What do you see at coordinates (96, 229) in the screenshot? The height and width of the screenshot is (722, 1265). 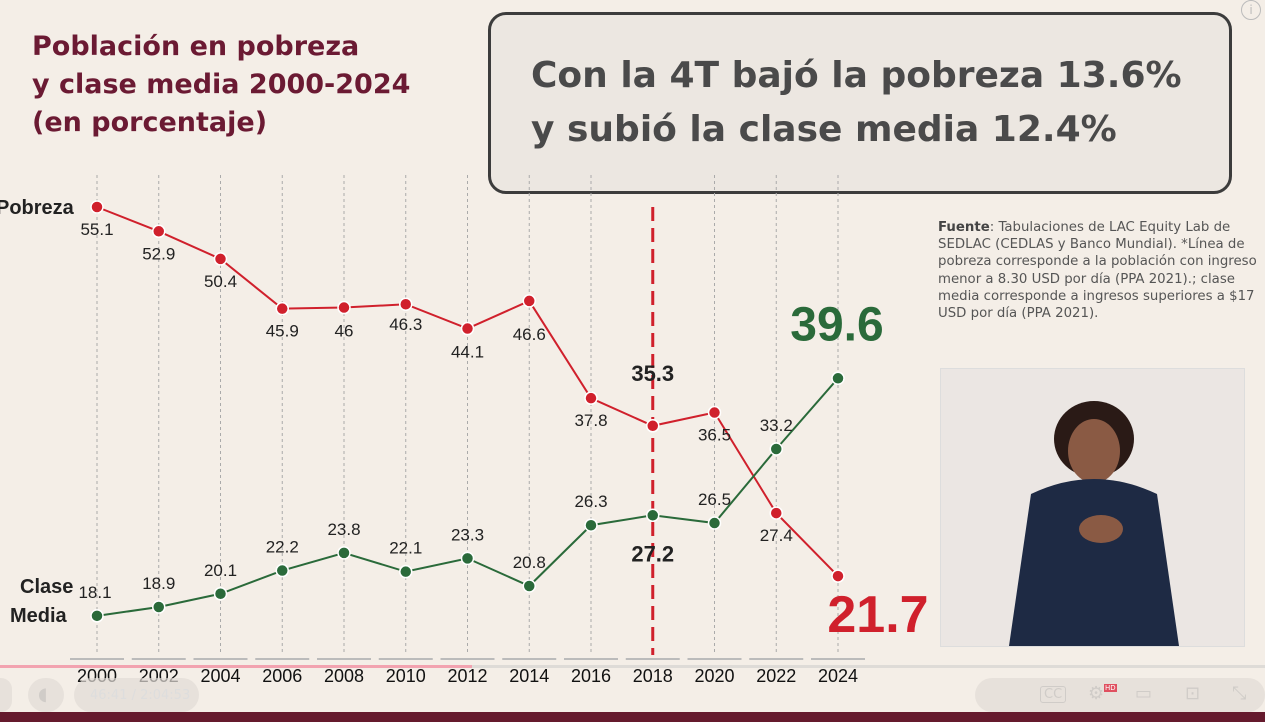 I see `data-label: 55.1` at bounding box center [96, 229].